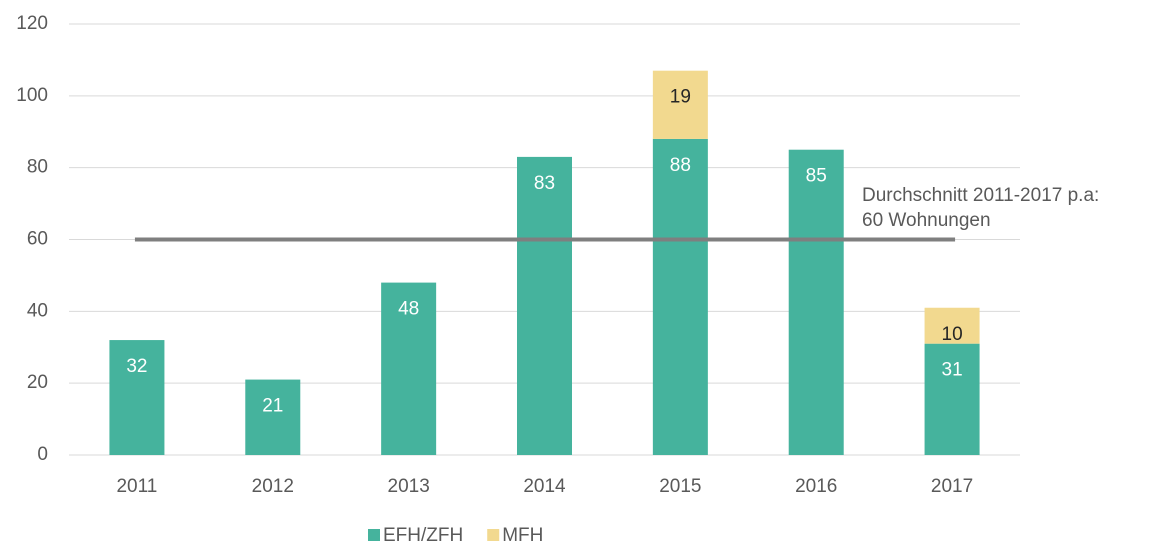  What do you see at coordinates (37, 239) in the screenshot?
I see `y-tick-label: 60` at bounding box center [37, 239].